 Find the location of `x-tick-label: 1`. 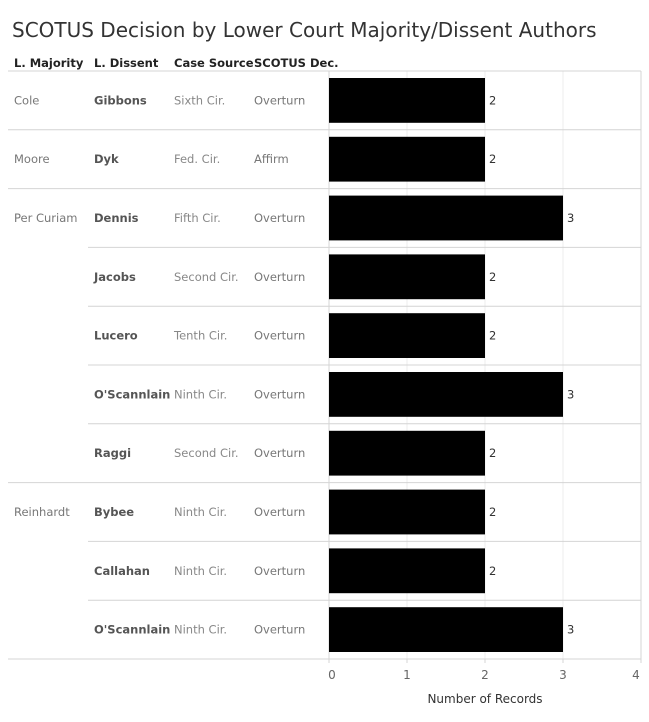

x-tick-label: 1 is located at coordinates (407, 675).